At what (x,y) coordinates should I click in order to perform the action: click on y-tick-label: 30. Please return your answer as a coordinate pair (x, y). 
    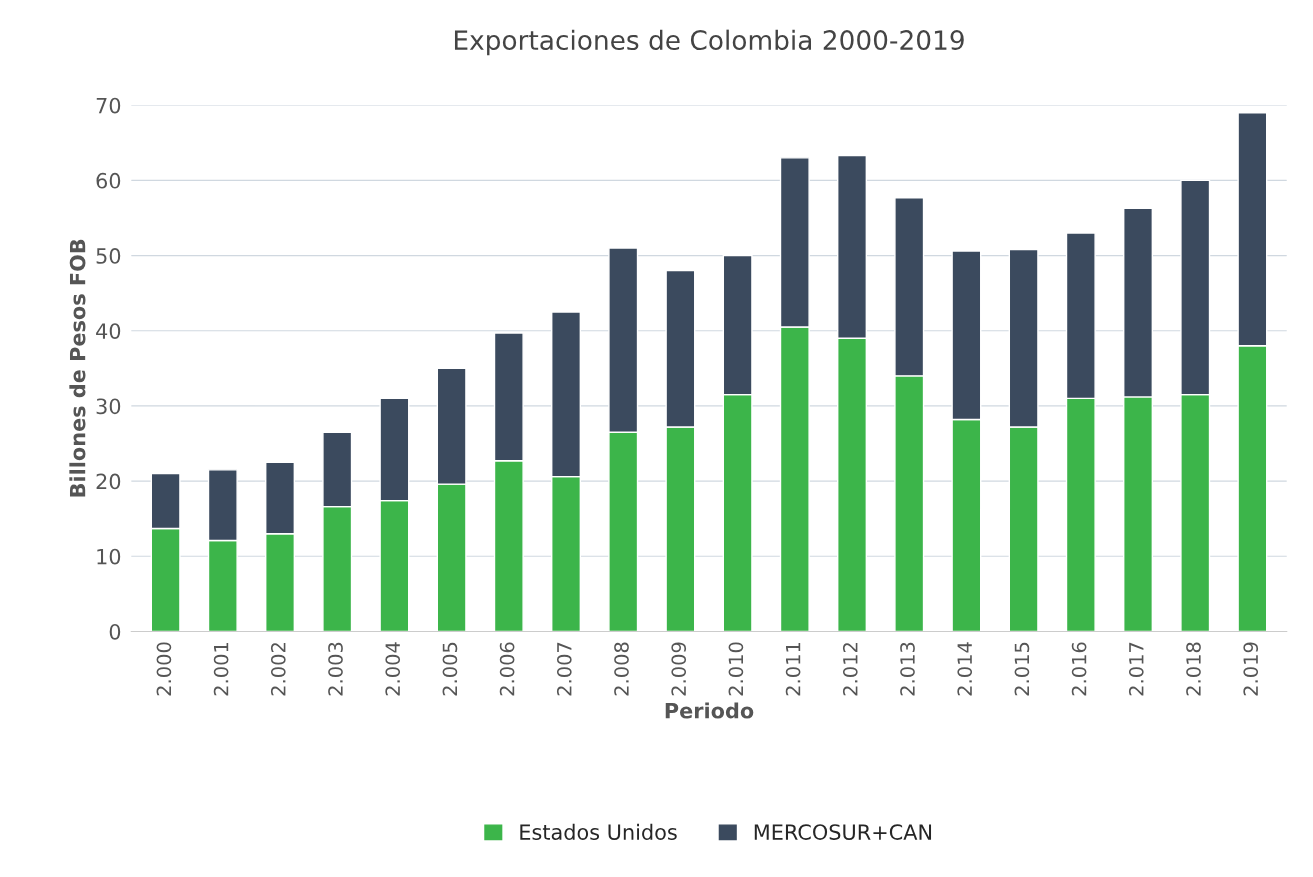
    Looking at the image, I should click on (108, 406).